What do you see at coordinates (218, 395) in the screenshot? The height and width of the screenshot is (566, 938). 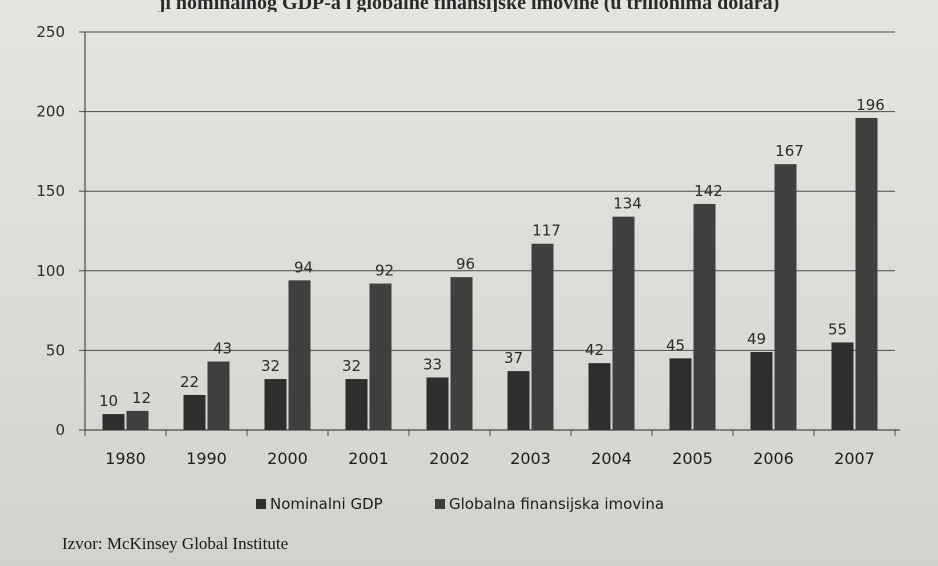 I see `bar-assets-1990` at bounding box center [218, 395].